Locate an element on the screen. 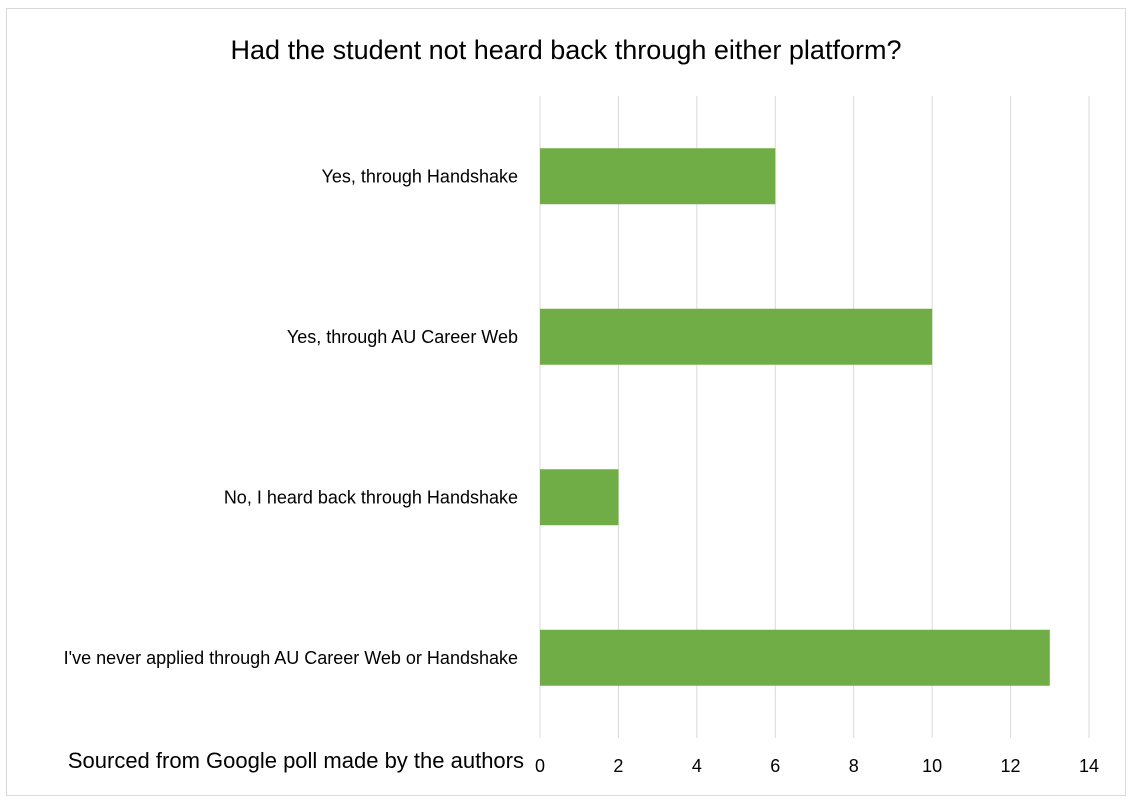 This screenshot has height=804, width=1132. category-label-1: Yes, through AU Career Web is located at coordinates (402, 337).